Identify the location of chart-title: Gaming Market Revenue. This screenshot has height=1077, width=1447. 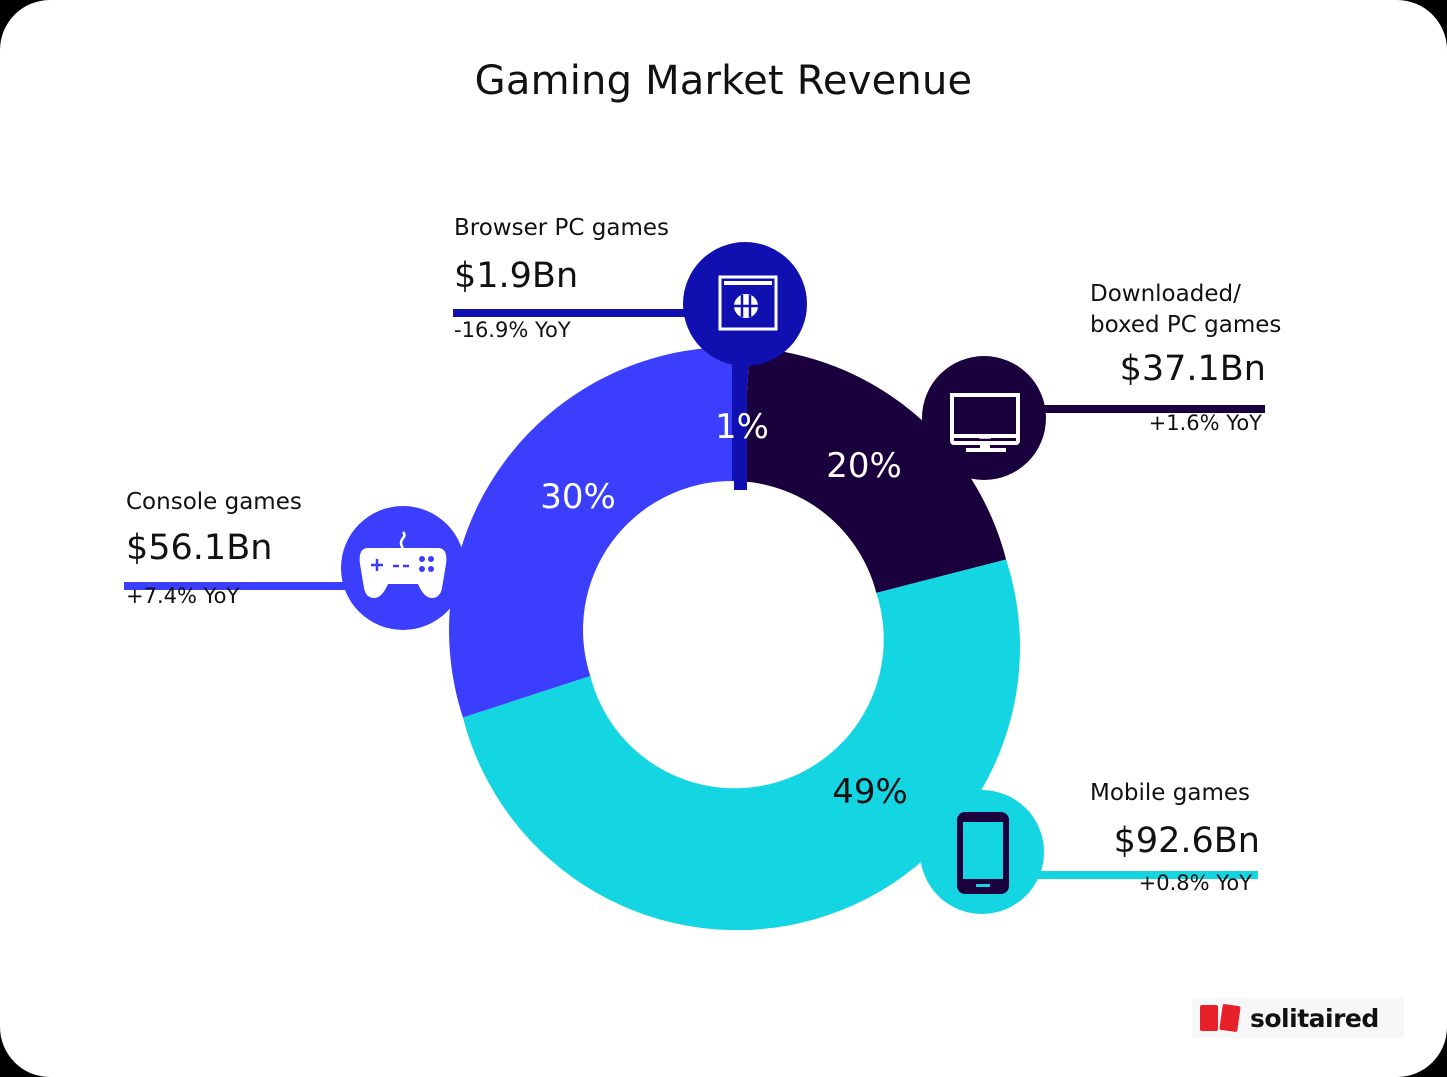
(723, 81).